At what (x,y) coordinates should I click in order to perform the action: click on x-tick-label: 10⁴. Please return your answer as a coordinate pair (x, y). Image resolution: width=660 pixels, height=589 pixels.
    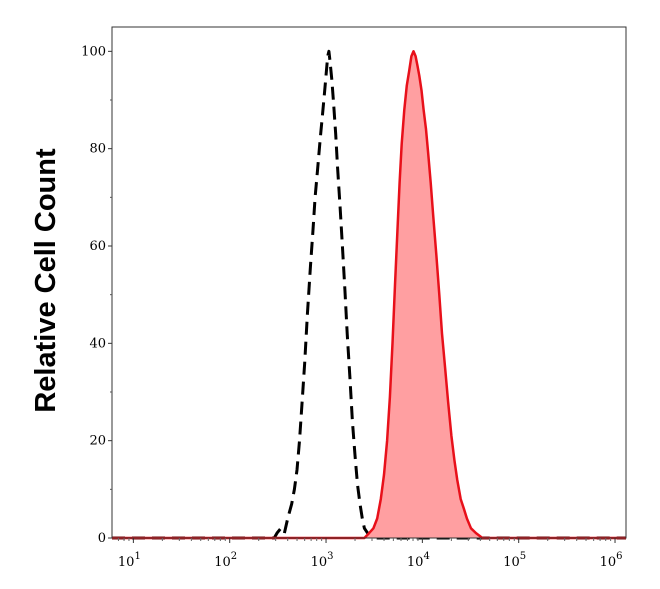
    Looking at the image, I should click on (418, 560).